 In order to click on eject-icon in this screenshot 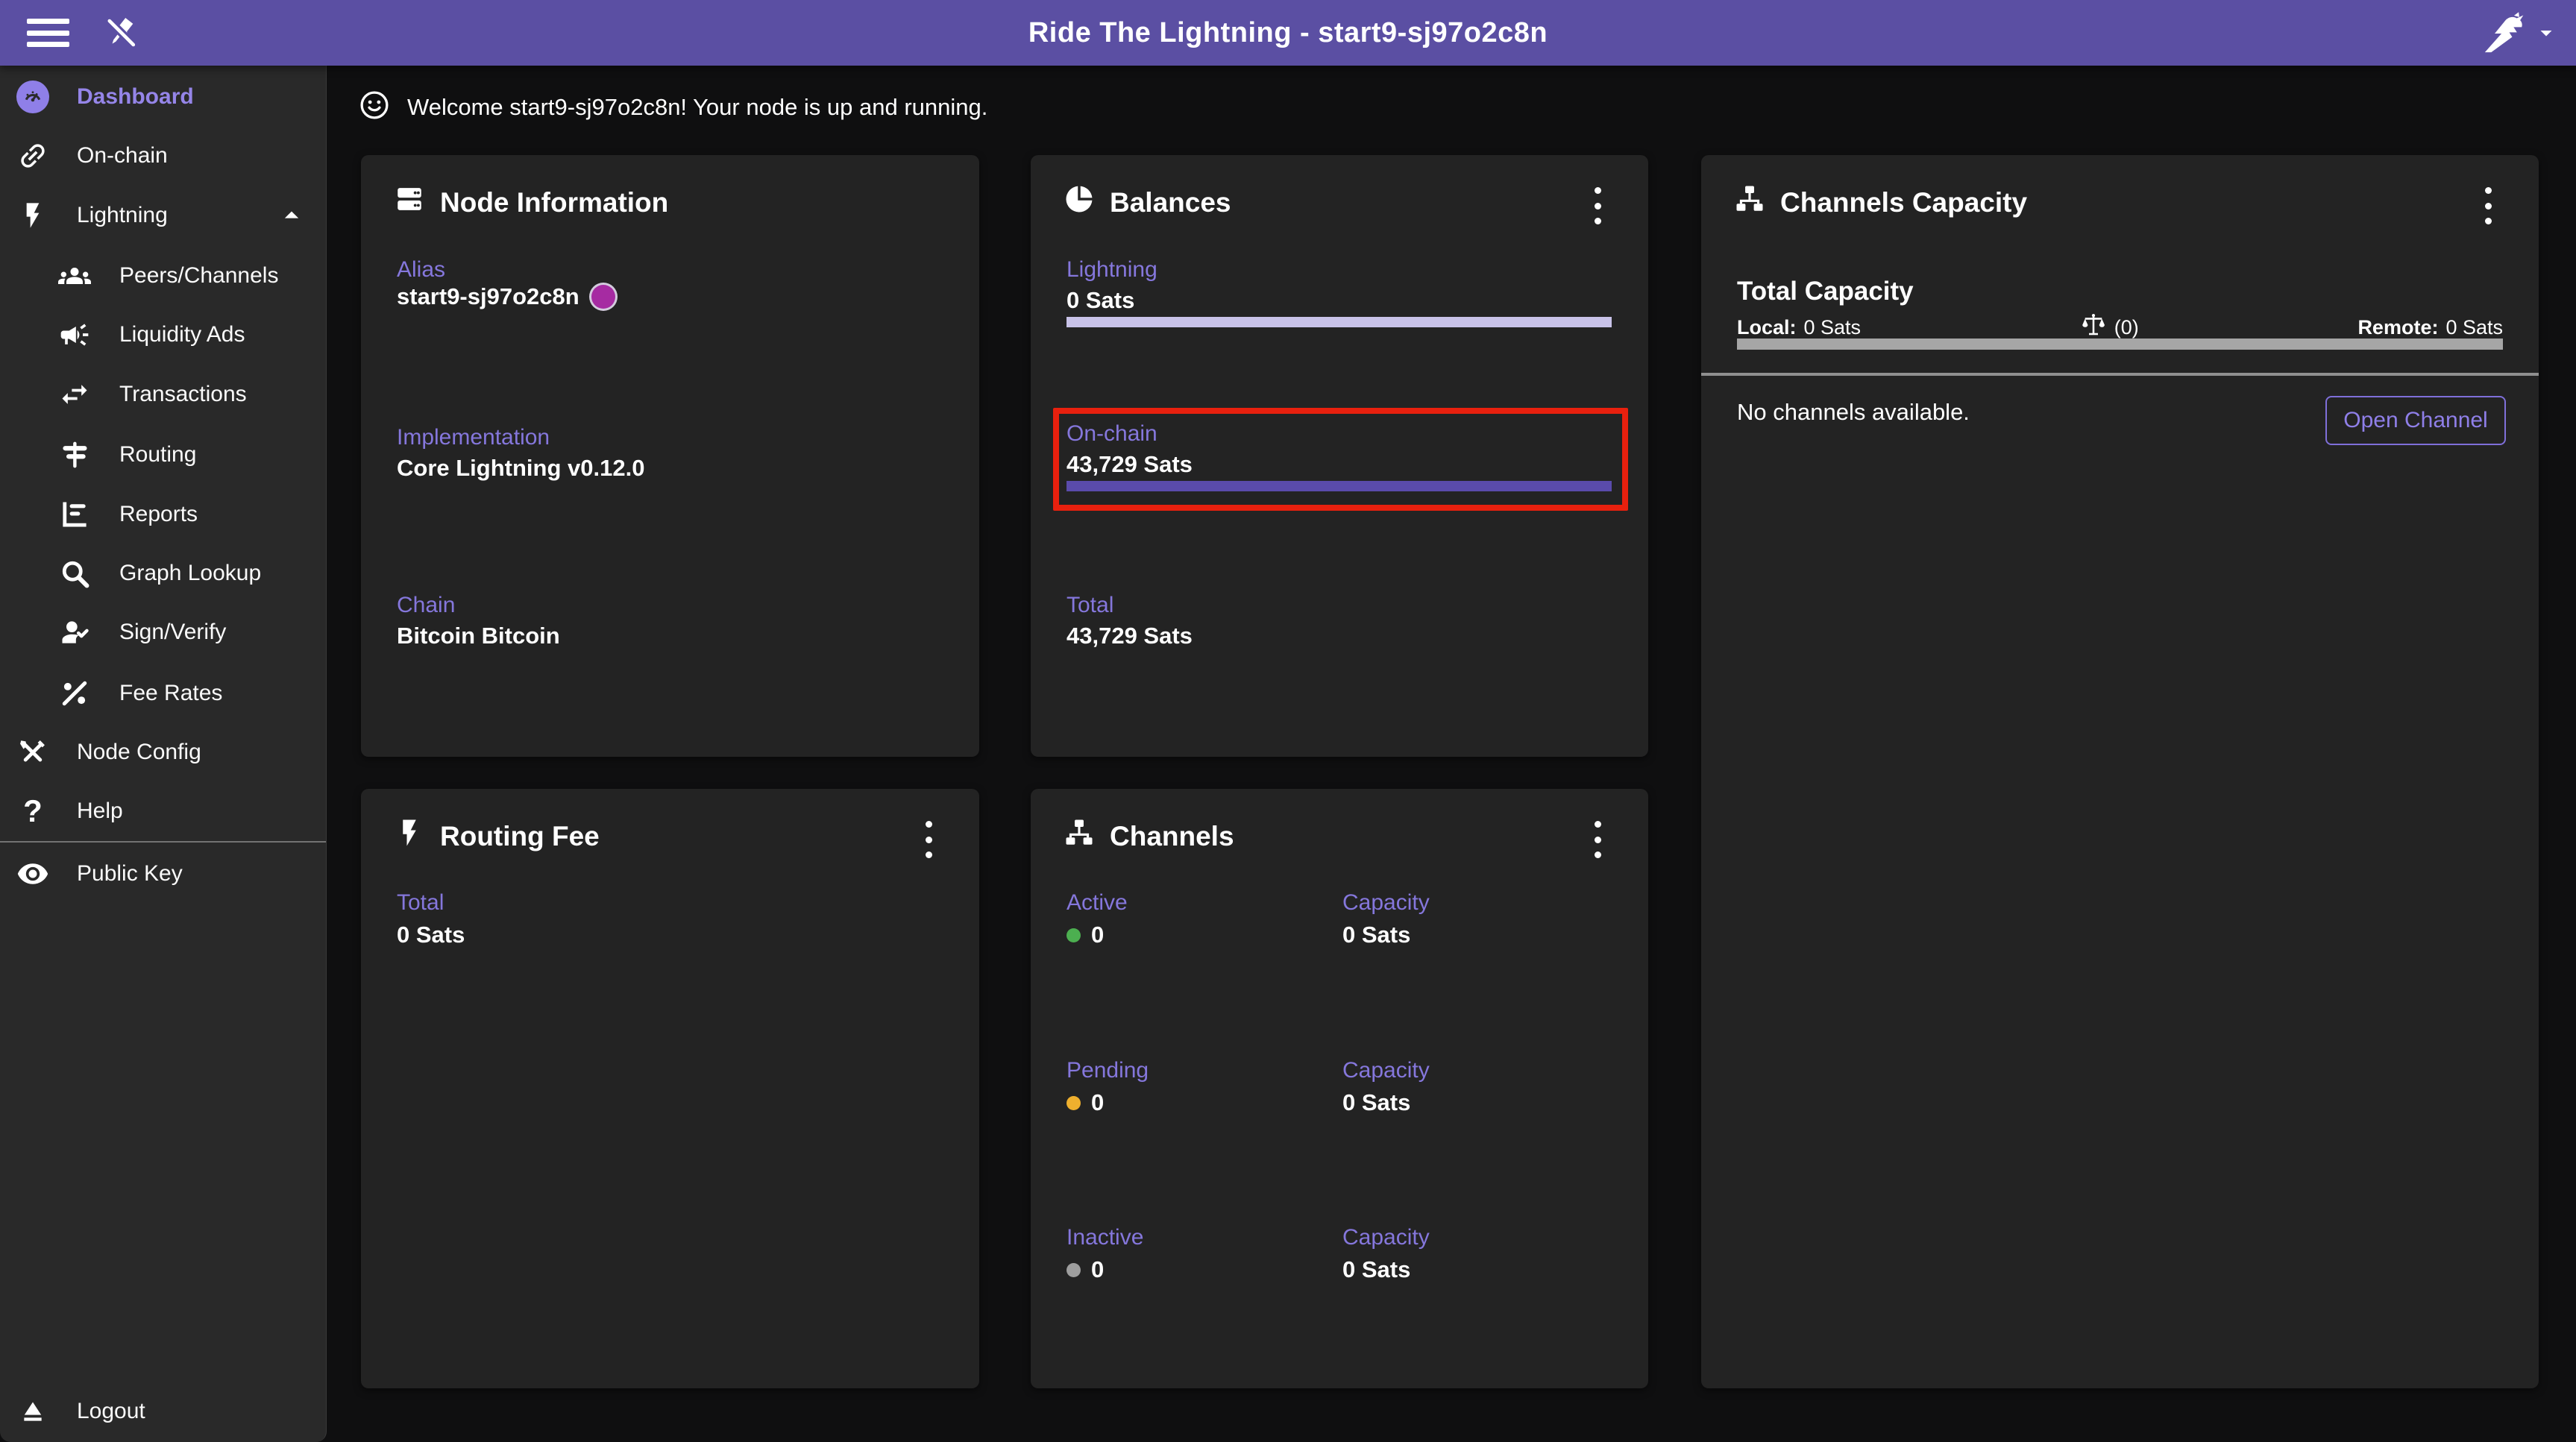, I will do `click(32, 1411)`.